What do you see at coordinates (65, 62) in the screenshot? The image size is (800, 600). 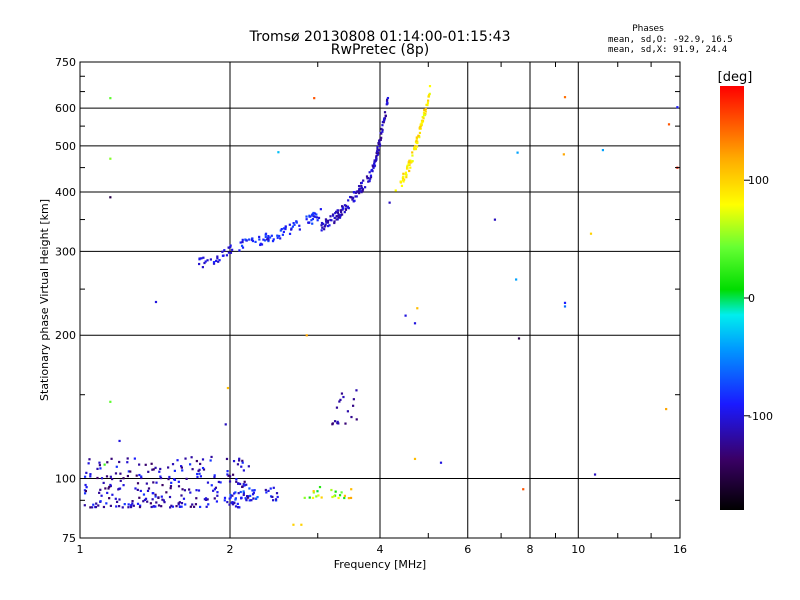 I see `y-tick-label: 750` at bounding box center [65, 62].